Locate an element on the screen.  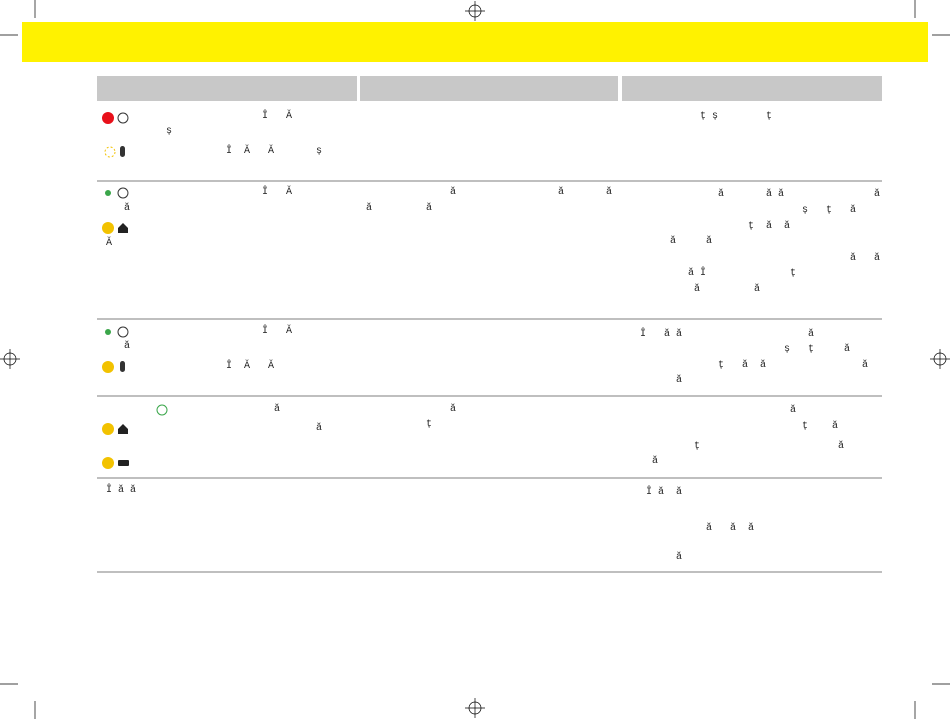
cell-text: ț ă ă is located at coordinates (706, 226).